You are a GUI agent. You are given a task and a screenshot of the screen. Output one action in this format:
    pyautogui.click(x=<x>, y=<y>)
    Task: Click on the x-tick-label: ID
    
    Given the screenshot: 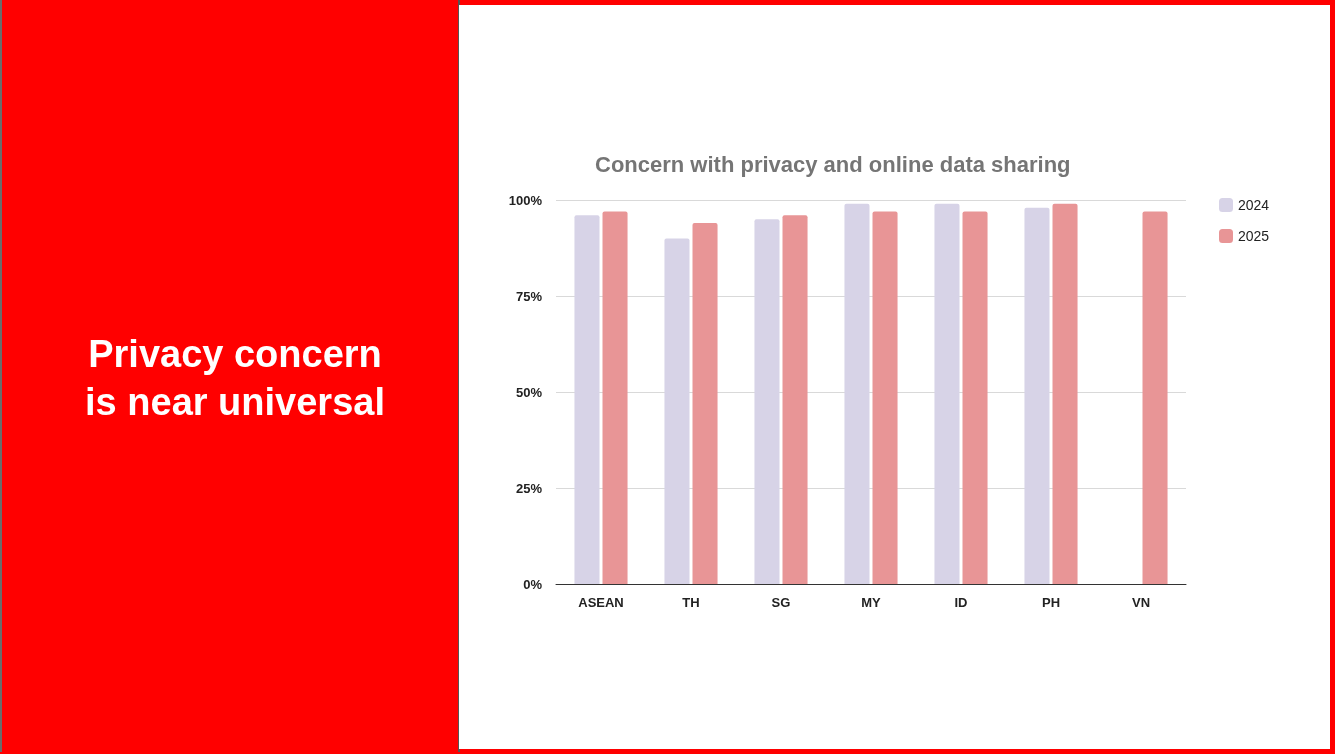 What is the action you would take?
    pyautogui.click(x=961, y=602)
    